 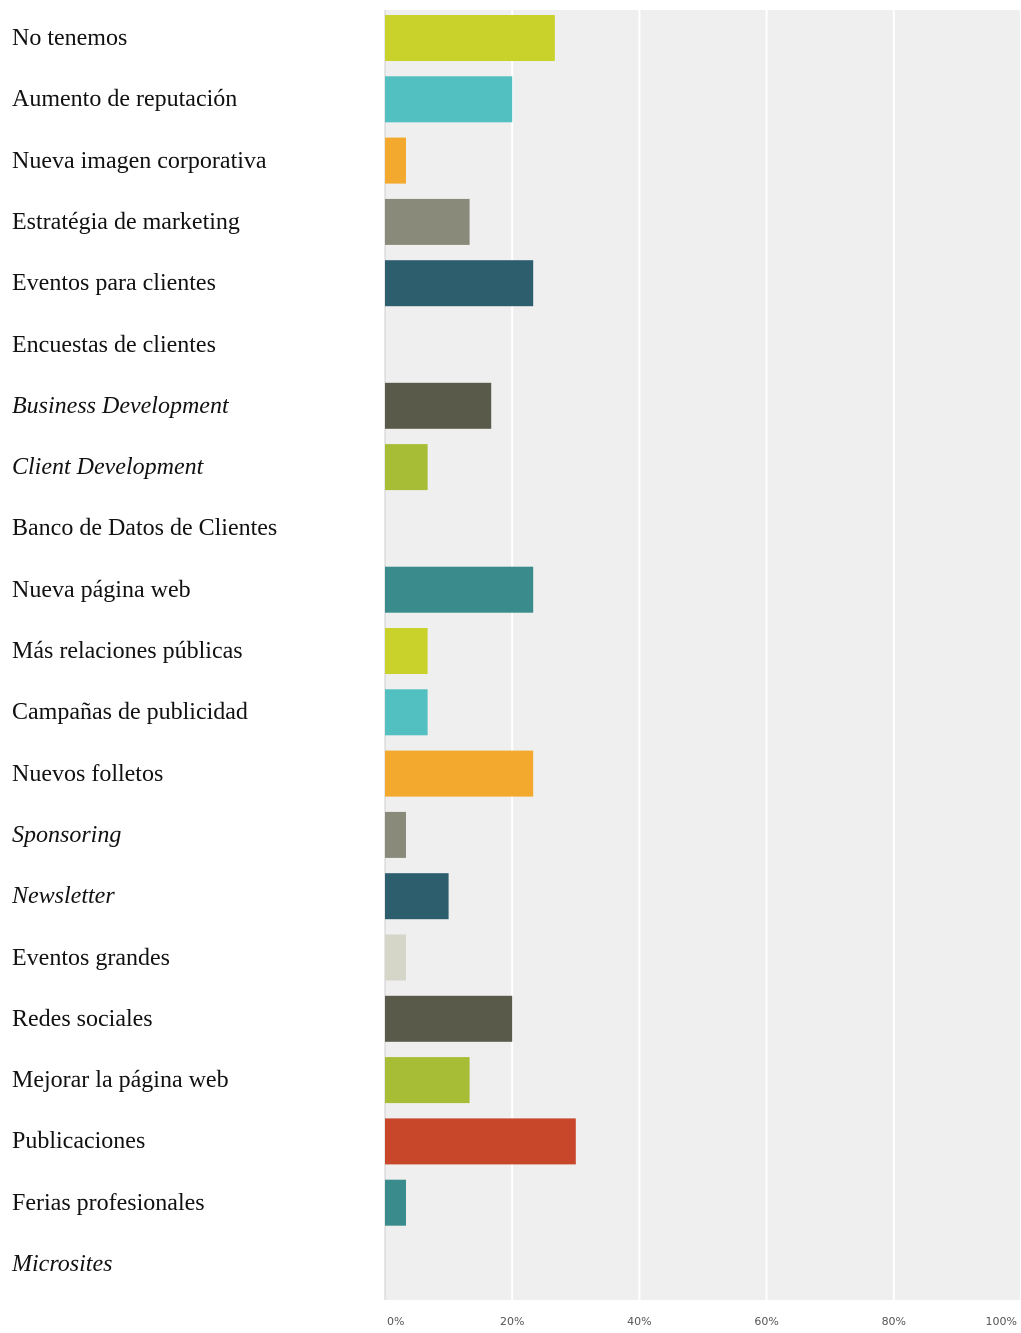 I want to click on category-label: Eventos grandes, so click(x=91, y=957).